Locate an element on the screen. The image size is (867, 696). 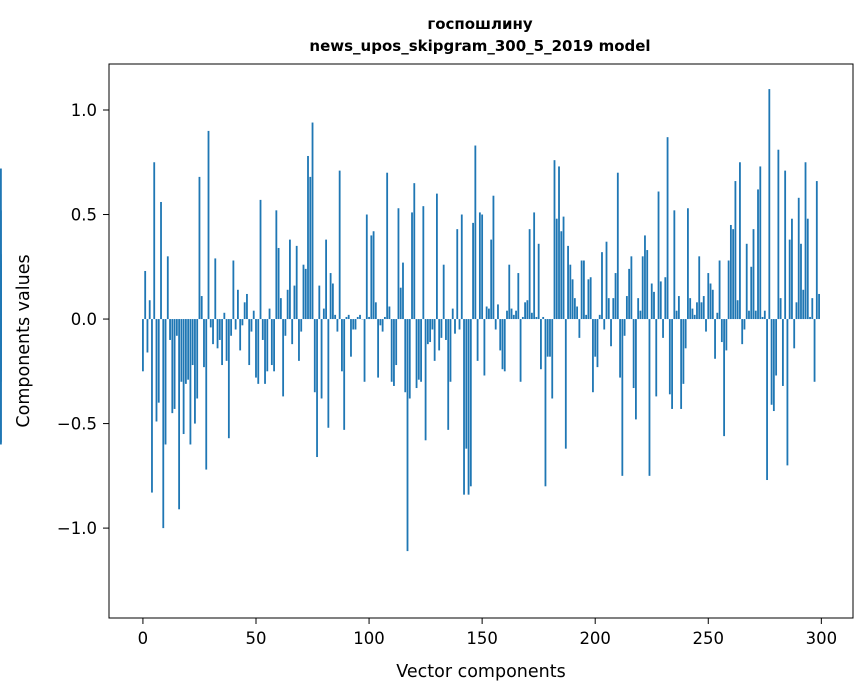
y-tick-label: 1.0 is located at coordinates (84, 110).